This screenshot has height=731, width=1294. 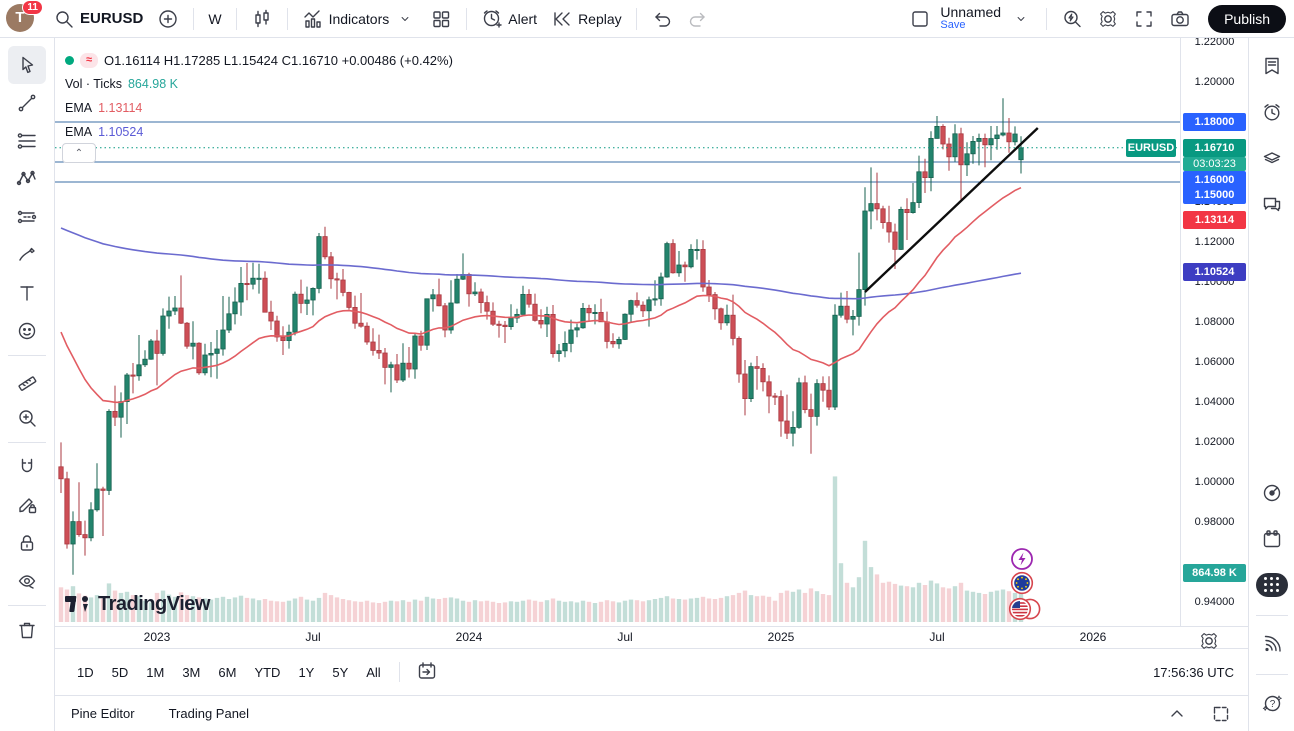 What do you see at coordinates (27, 331) in the screenshot?
I see `tool-emoji-button` at bounding box center [27, 331].